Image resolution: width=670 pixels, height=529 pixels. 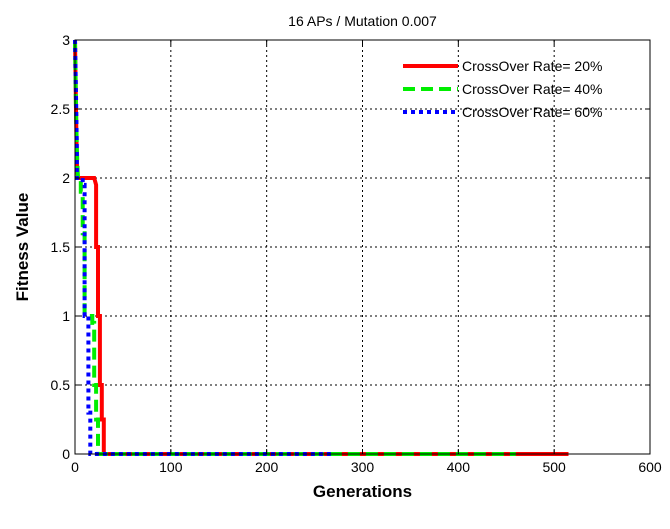 I want to click on x-tick-label: 400, so click(x=459, y=467).